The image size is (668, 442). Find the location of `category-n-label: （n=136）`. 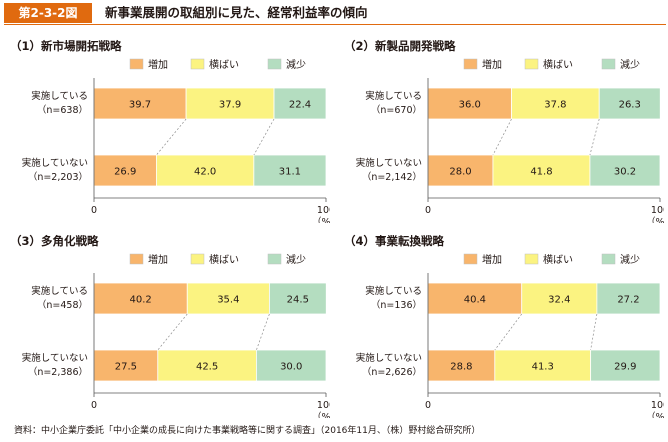

category-n-label: （n=136） is located at coordinates (396, 305).